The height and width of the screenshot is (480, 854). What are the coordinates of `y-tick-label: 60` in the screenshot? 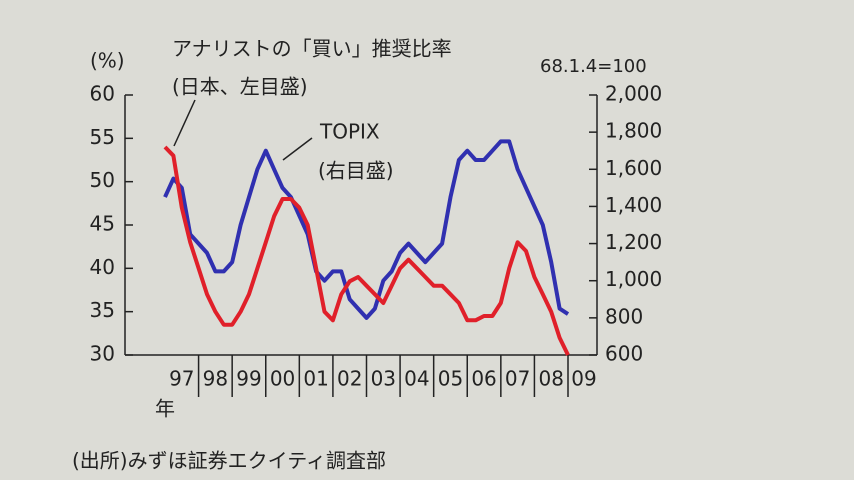 It's located at (102, 94).